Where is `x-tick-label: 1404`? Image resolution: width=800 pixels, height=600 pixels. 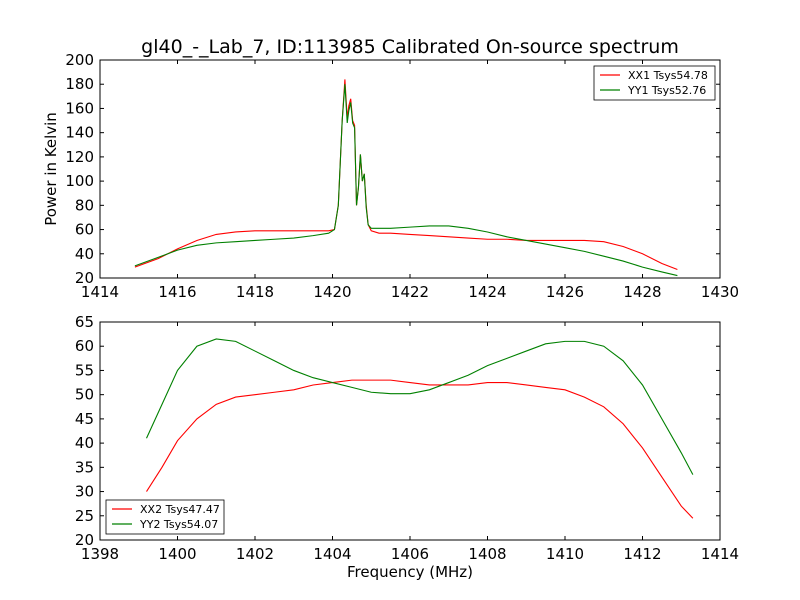
x-tick-label: 1404 is located at coordinates (332, 554).